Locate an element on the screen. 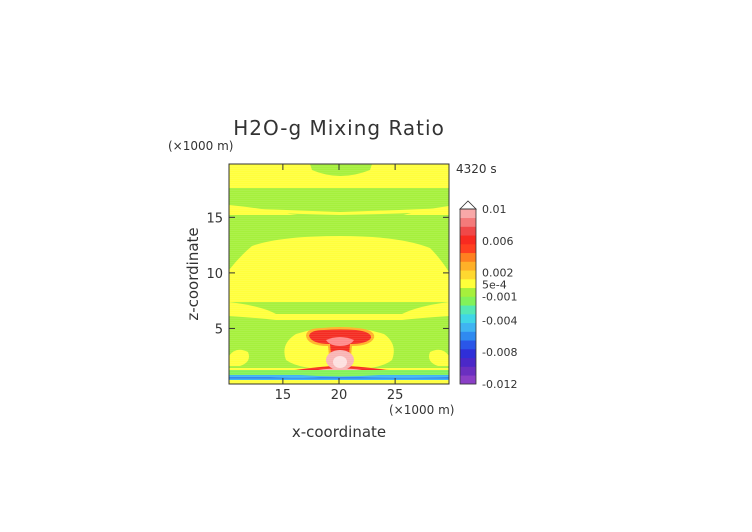  x-axis-label: x-coordinate is located at coordinates (339, 432).